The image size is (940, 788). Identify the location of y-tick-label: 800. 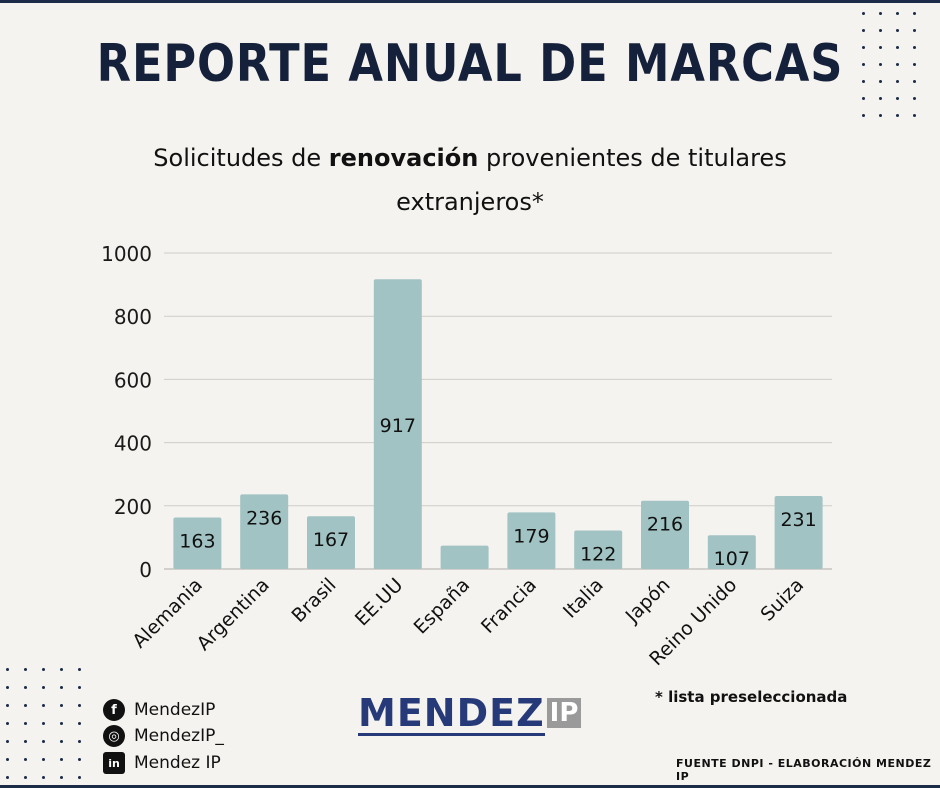
(133, 317).